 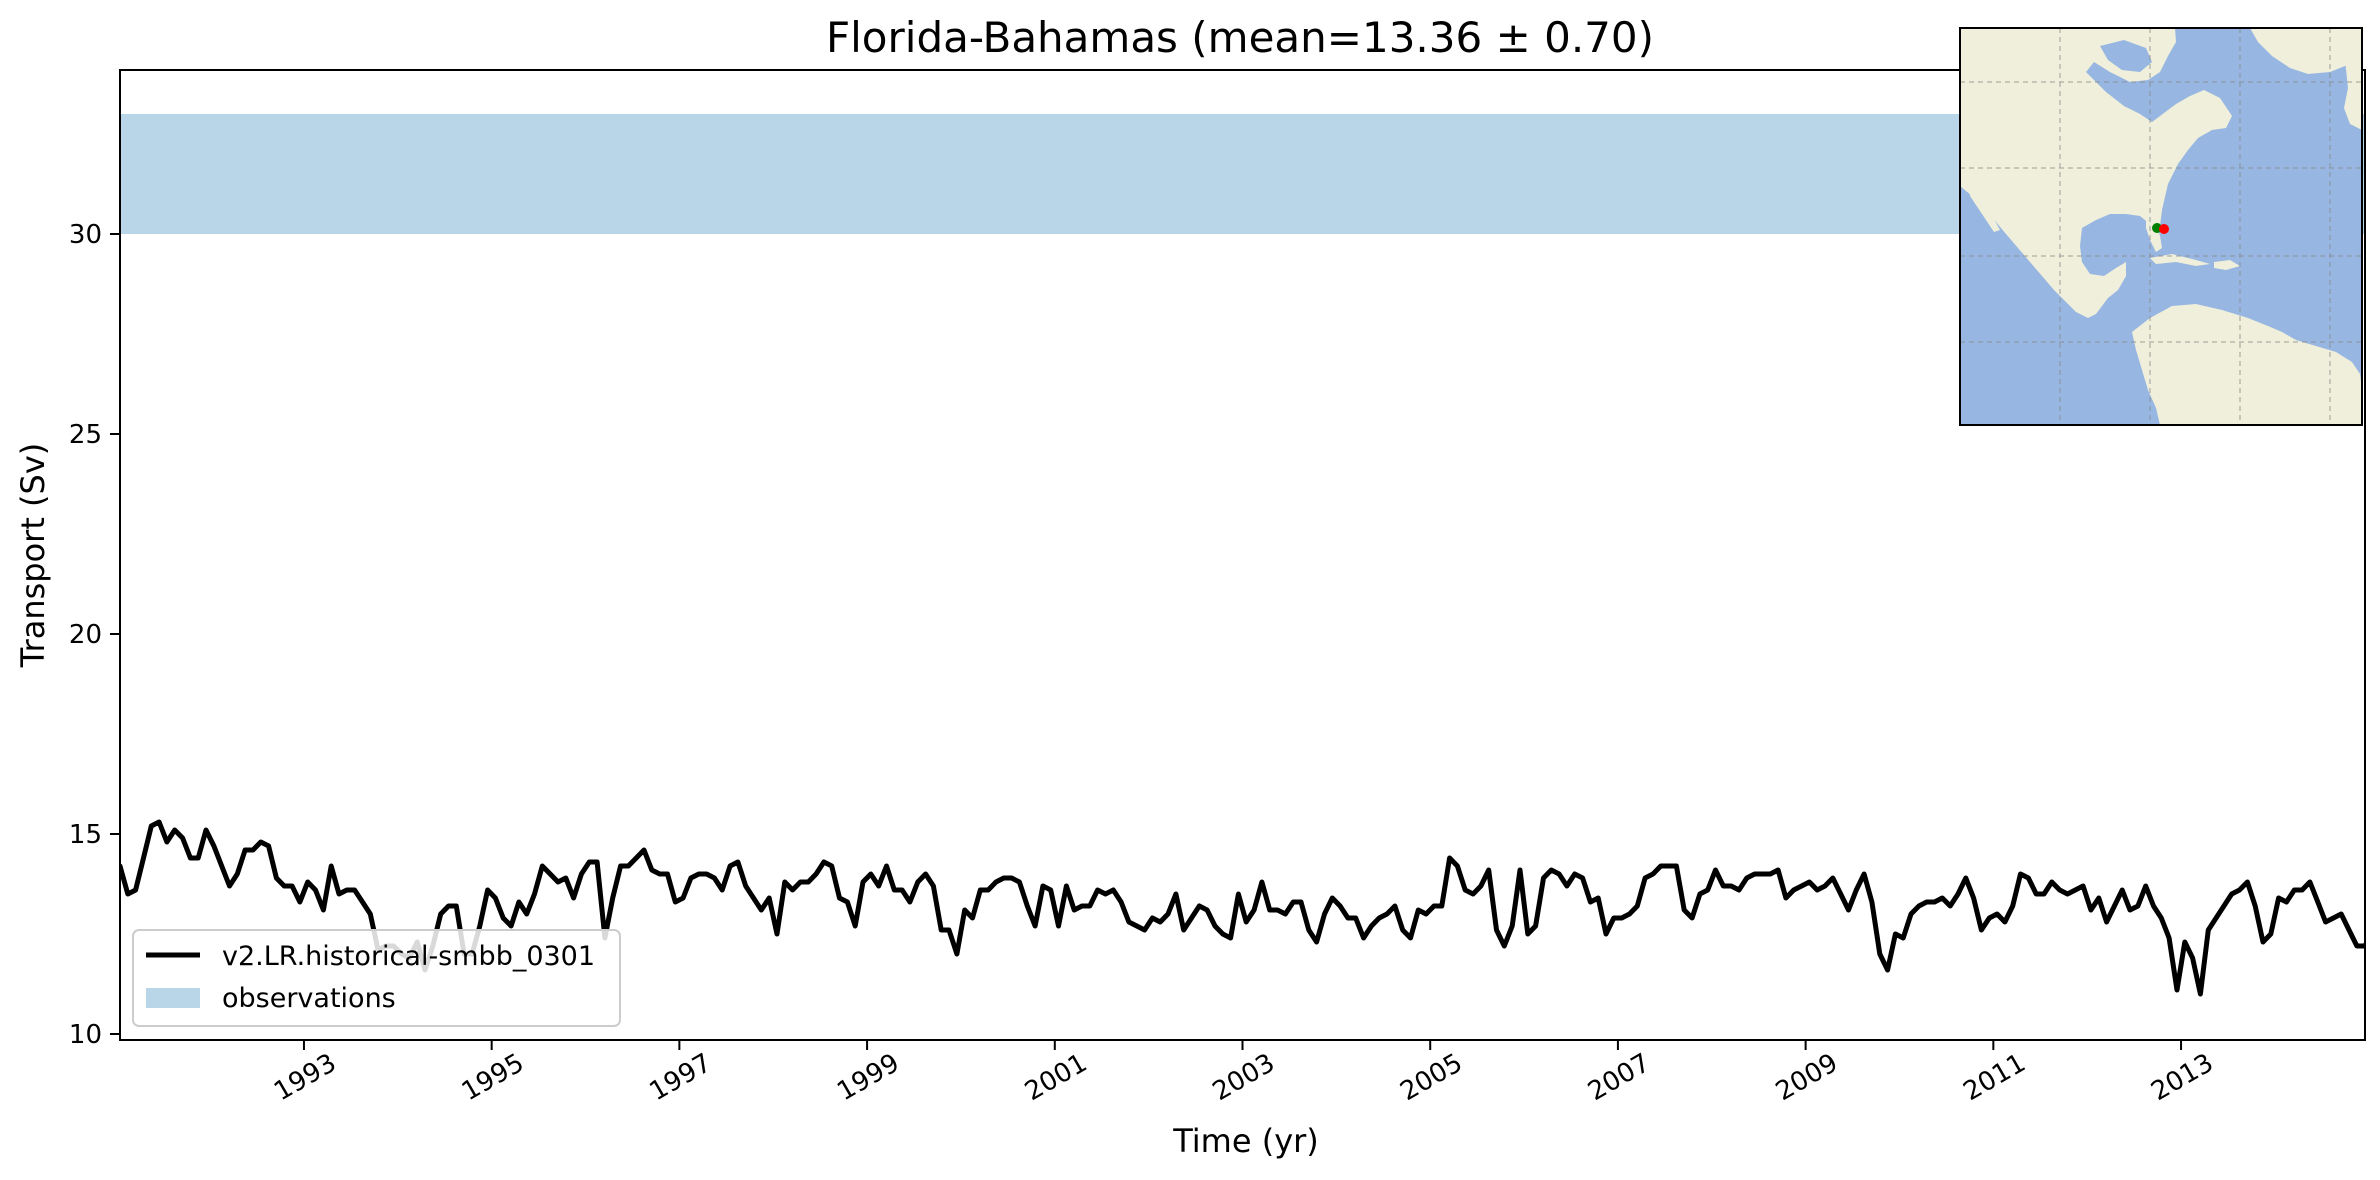 What do you see at coordinates (2096, 173) in the screenshot?
I see `map-land-north-america` at bounding box center [2096, 173].